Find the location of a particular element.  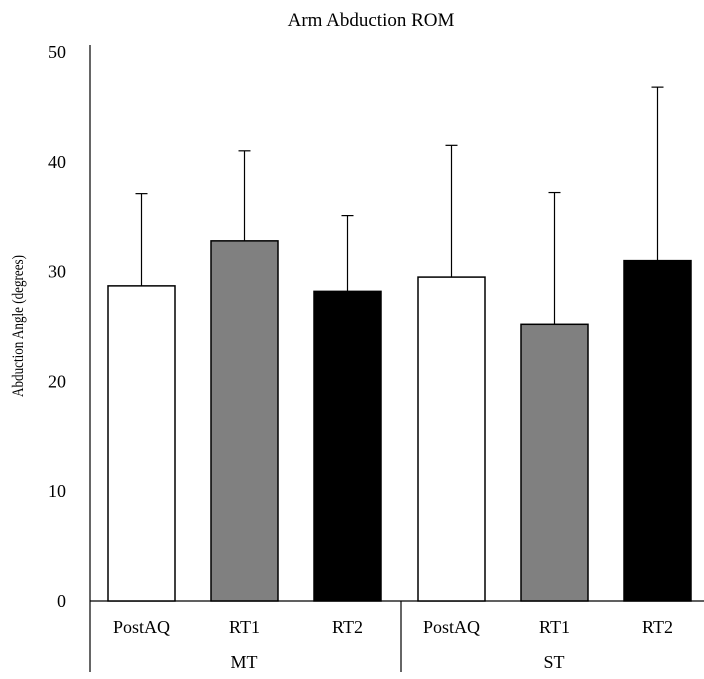

y-tick-label: 0 is located at coordinates (61, 601).